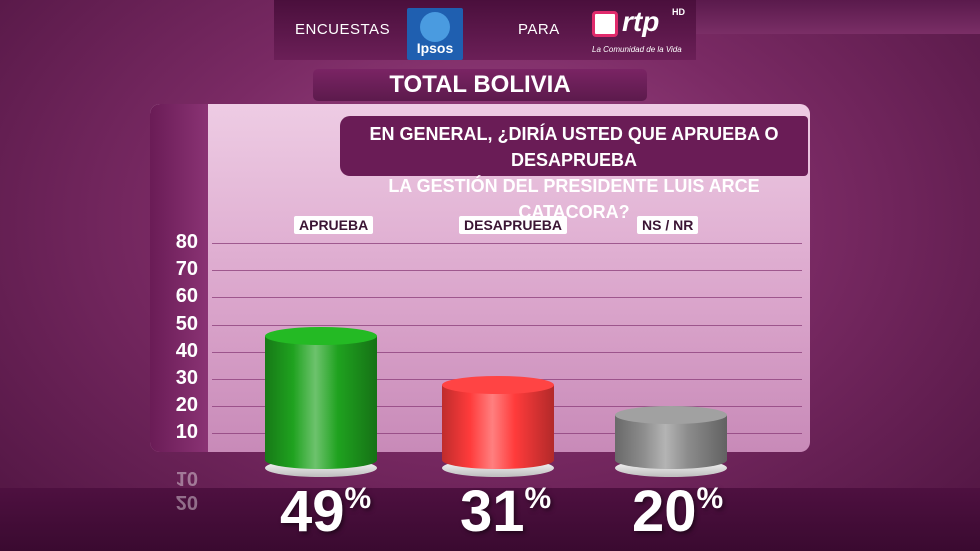  What do you see at coordinates (480, 85) in the screenshot?
I see `page-title: TOTAL BOLIVIA` at bounding box center [480, 85].